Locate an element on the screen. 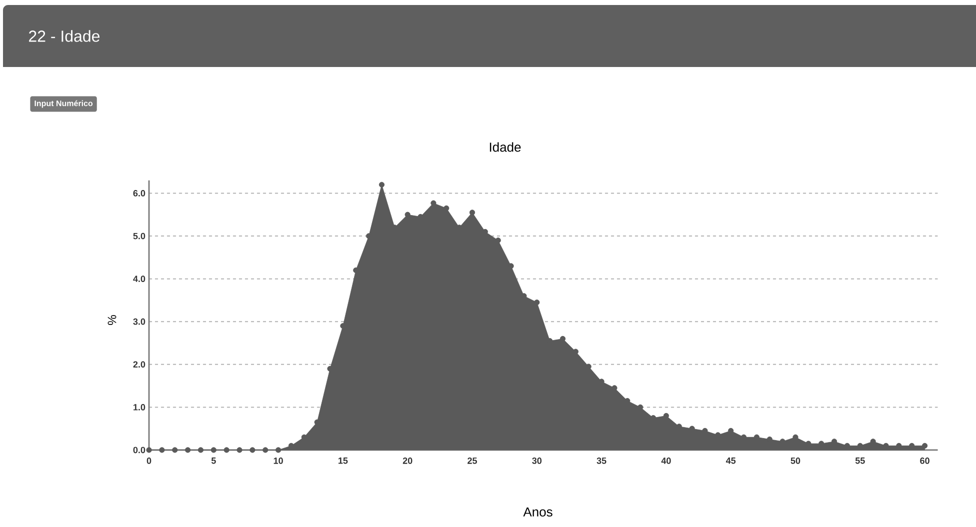  x-tick-label: 60 is located at coordinates (925, 461).